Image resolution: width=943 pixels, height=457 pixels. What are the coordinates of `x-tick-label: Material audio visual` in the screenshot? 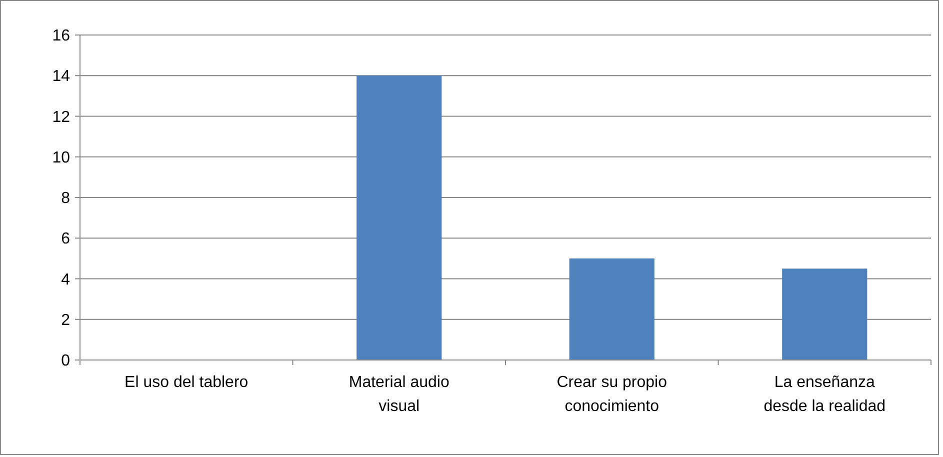 It's located at (399, 394).